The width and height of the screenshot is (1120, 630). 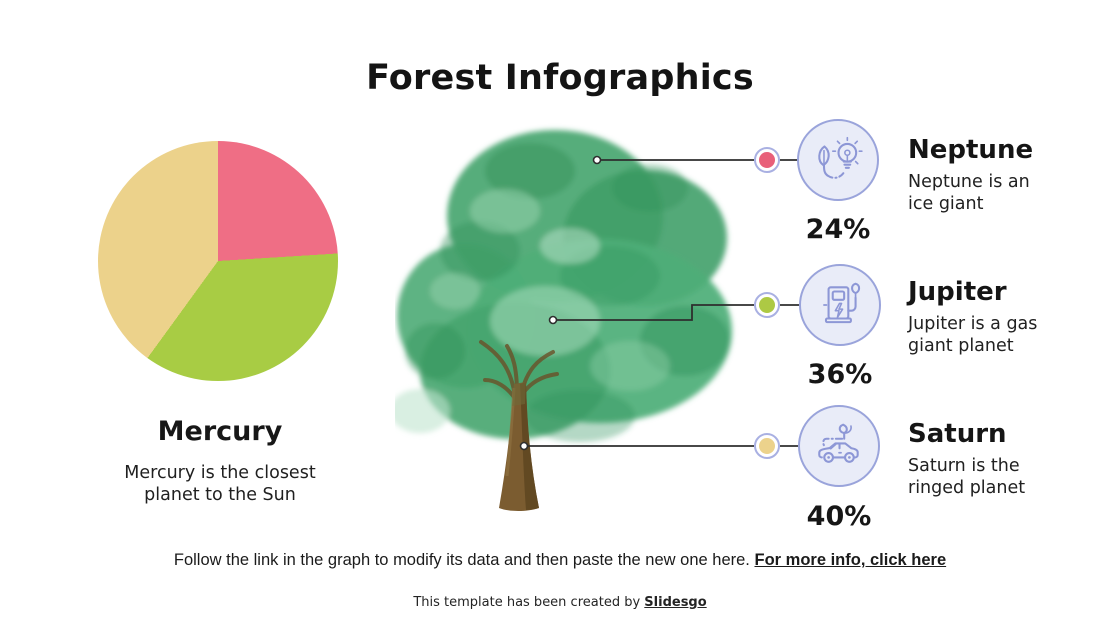 I want to click on callout-jupiter: Jupiter Jupiter is a gas giant planet, so click(x=1010, y=317).